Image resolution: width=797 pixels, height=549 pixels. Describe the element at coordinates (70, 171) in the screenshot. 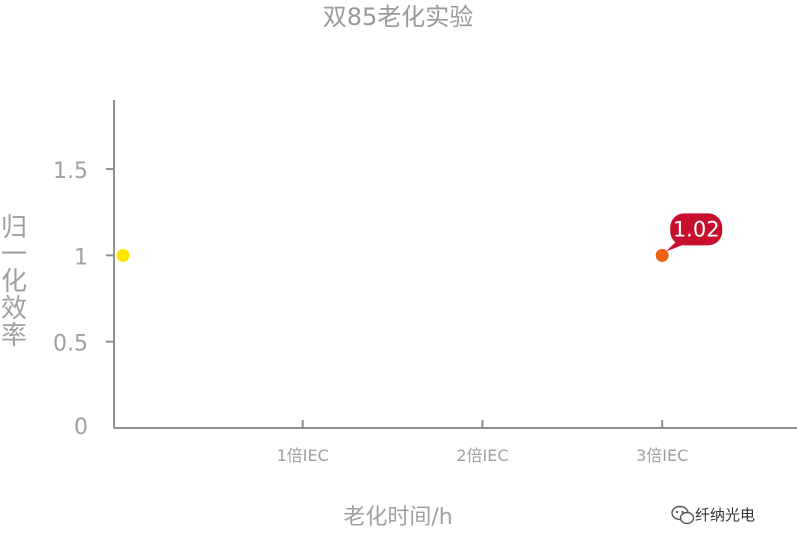

I see `y-tick-label: 1.5` at that location.